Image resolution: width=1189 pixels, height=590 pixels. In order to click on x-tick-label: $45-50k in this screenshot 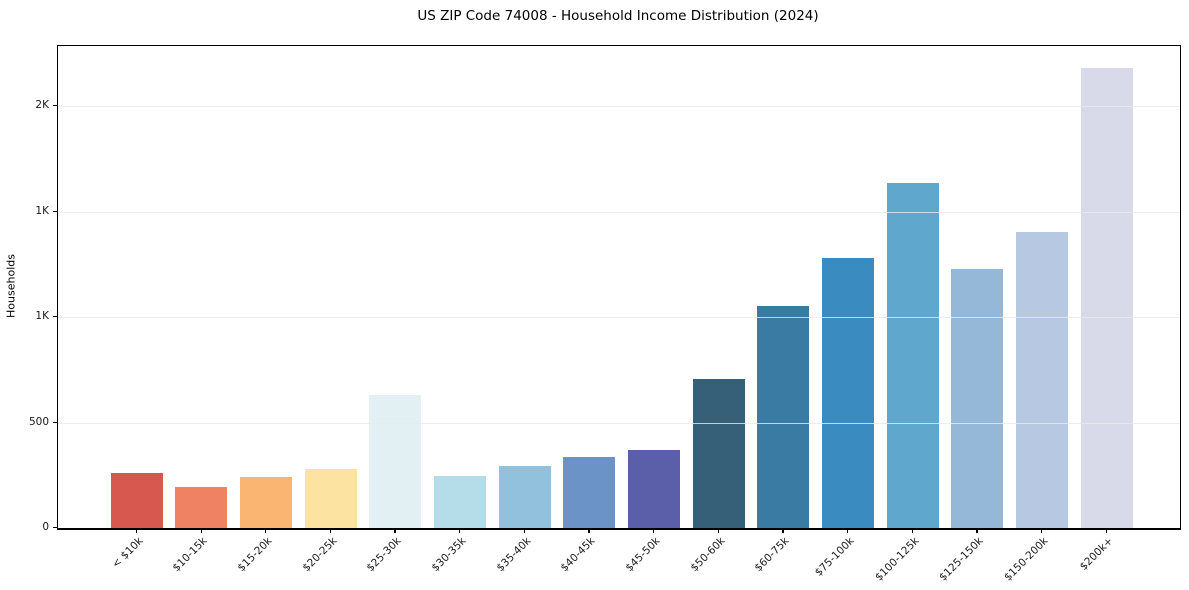, I will do `click(643, 555)`.